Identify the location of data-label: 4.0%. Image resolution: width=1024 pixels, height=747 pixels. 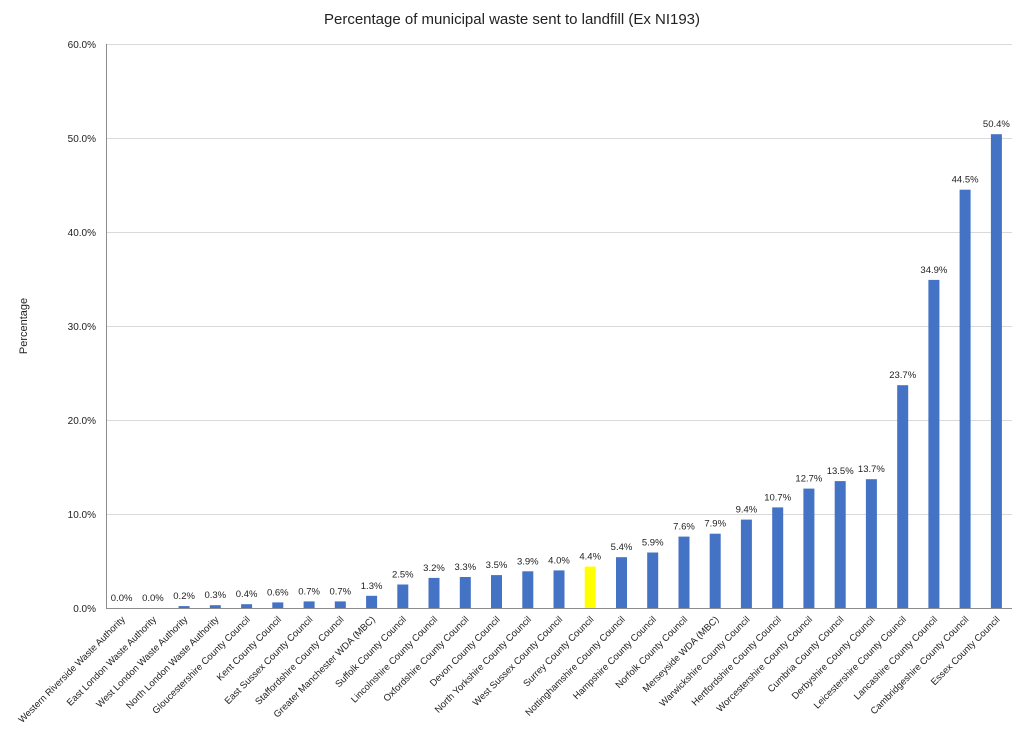
(559, 560).